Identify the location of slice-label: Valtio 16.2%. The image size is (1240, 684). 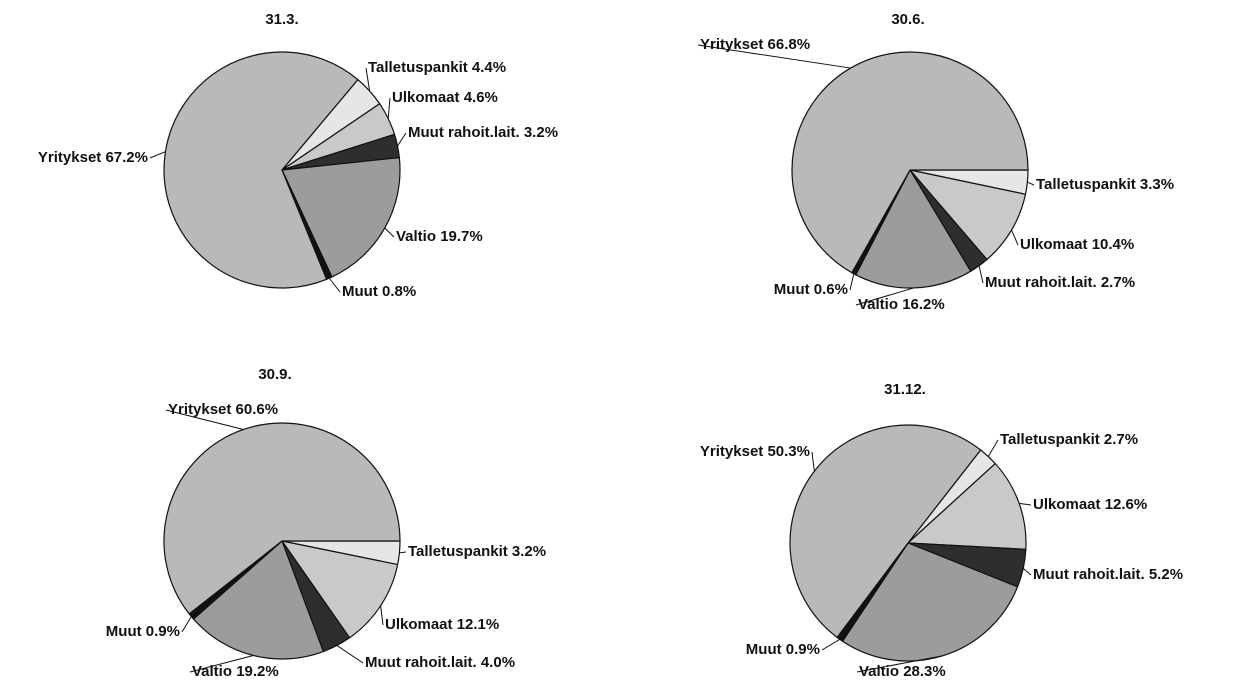
(901, 304).